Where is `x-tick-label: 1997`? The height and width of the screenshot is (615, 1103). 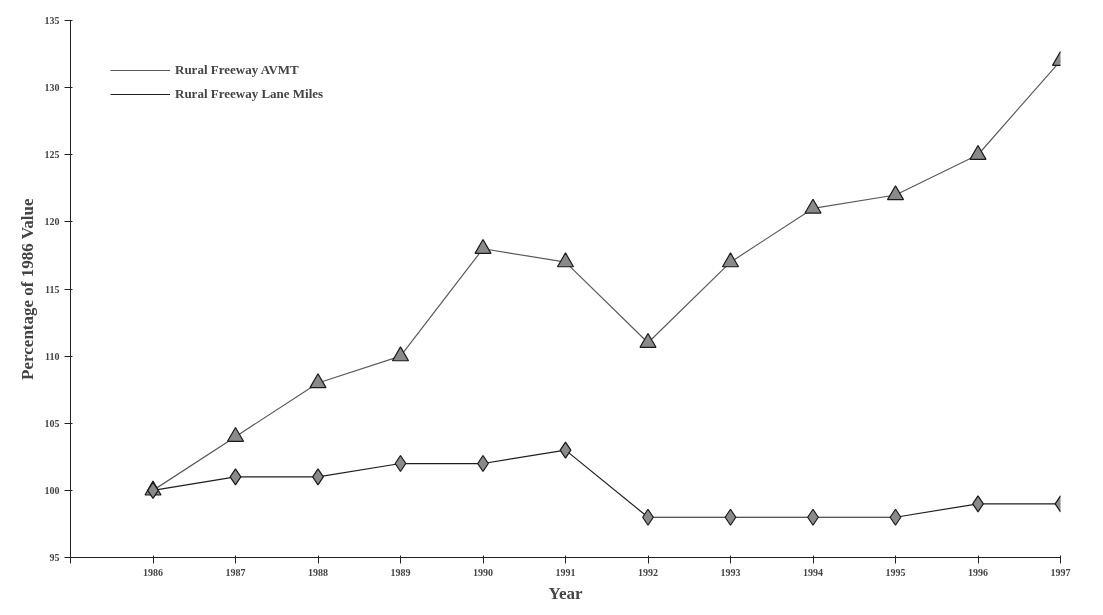
x-tick-label: 1997 is located at coordinates (1060, 572).